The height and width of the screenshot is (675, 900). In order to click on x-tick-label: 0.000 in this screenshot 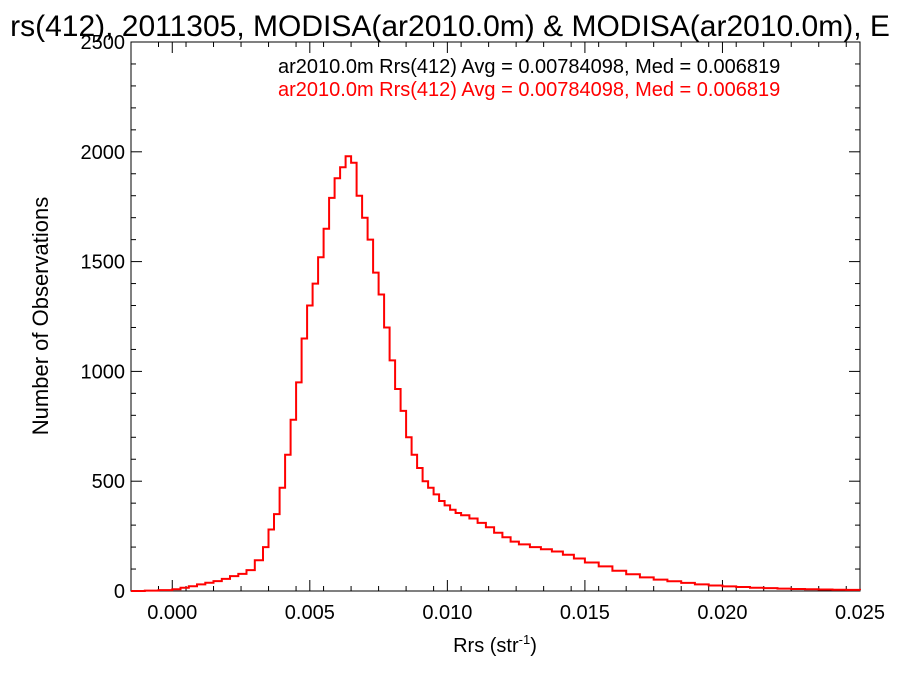, I will do `click(172, 613)`.